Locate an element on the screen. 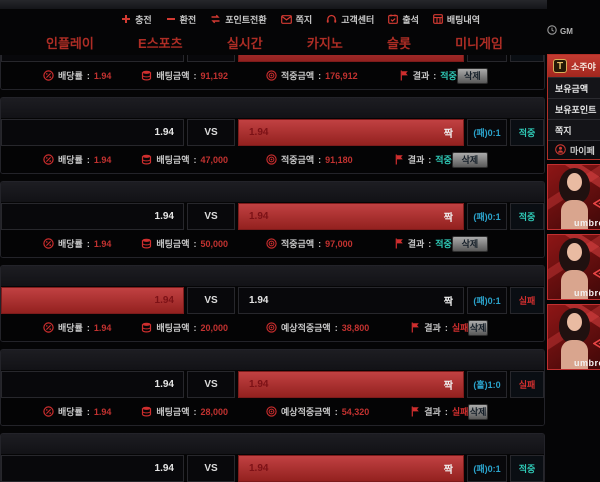 This screenshot has height=482, width=600. topbar-item-deposit: 충전 is located at coordinates (136, 19).